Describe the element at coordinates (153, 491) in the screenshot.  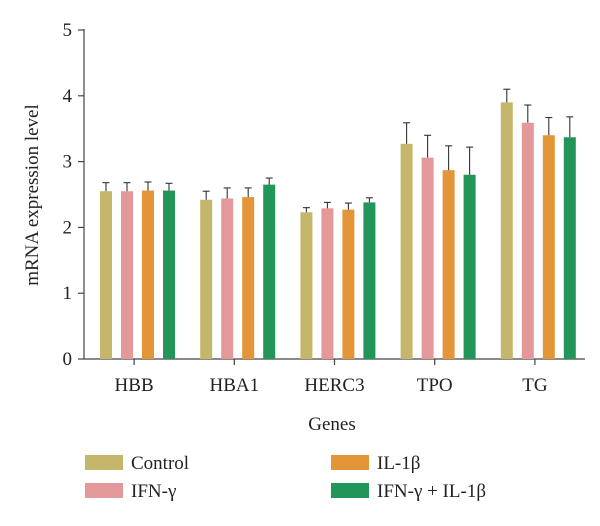
I see `legend-label: IFN-γ` at that location.